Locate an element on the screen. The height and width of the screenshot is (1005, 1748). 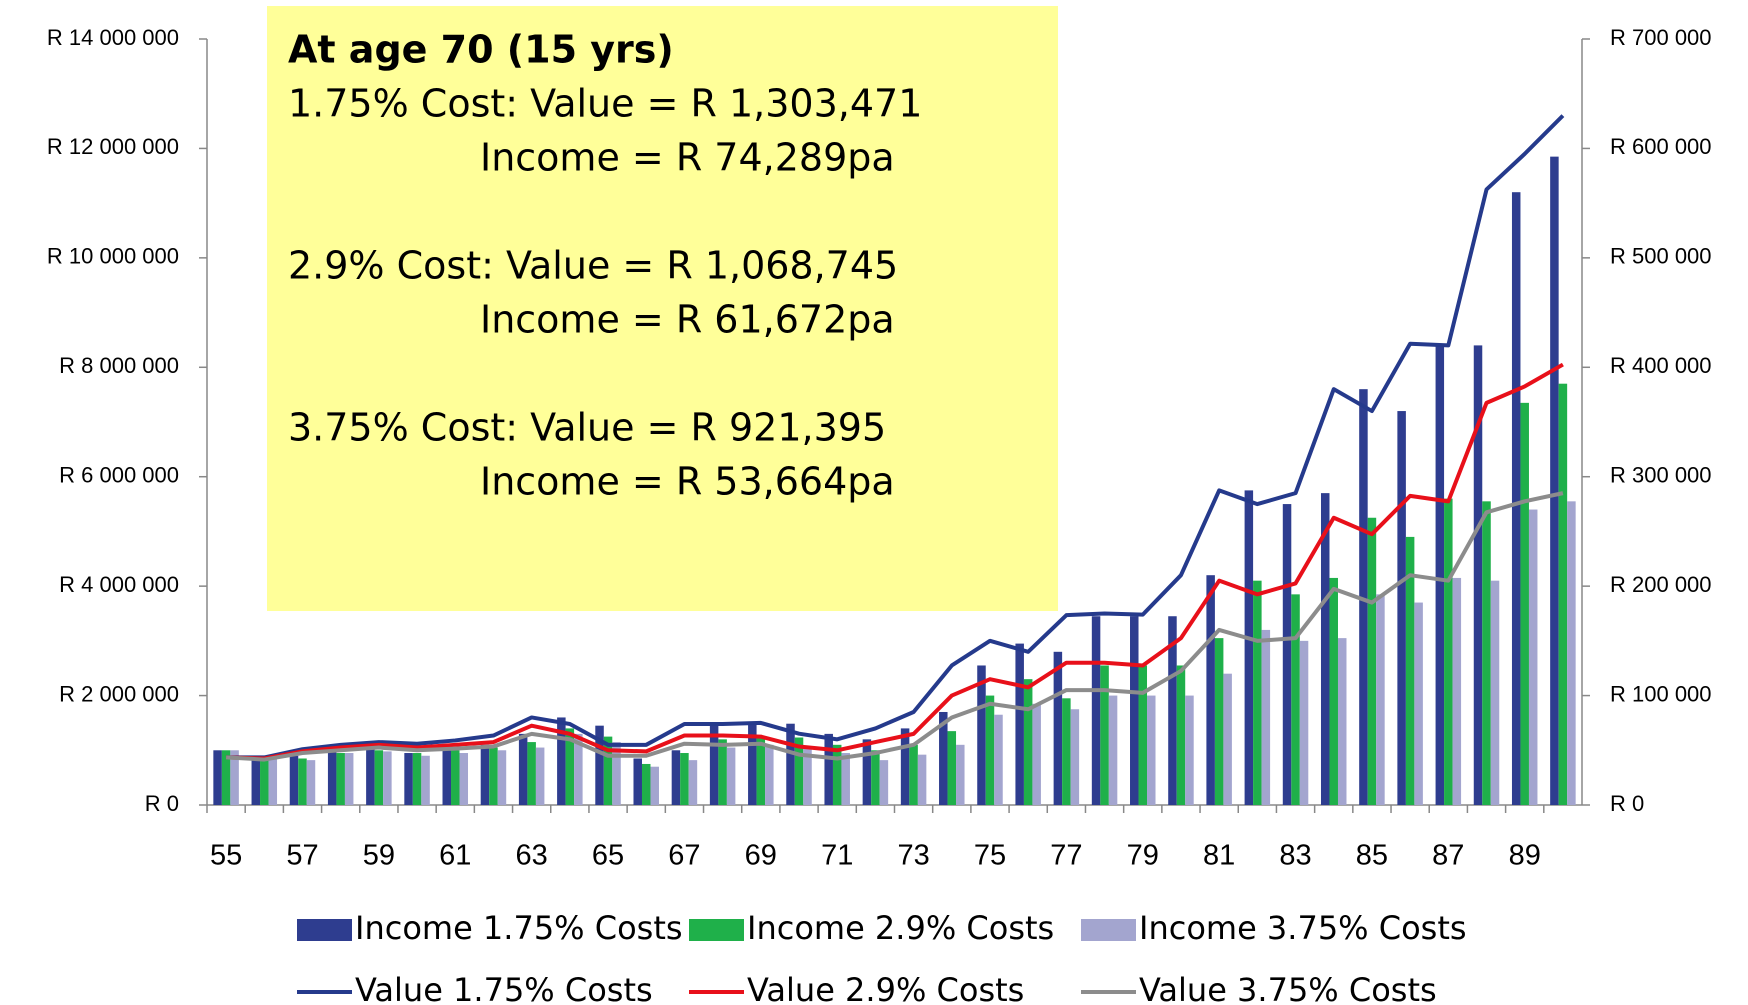
annotation: 3.75% Cost: Value = R 921,395 is located at coordinates (587, 428).